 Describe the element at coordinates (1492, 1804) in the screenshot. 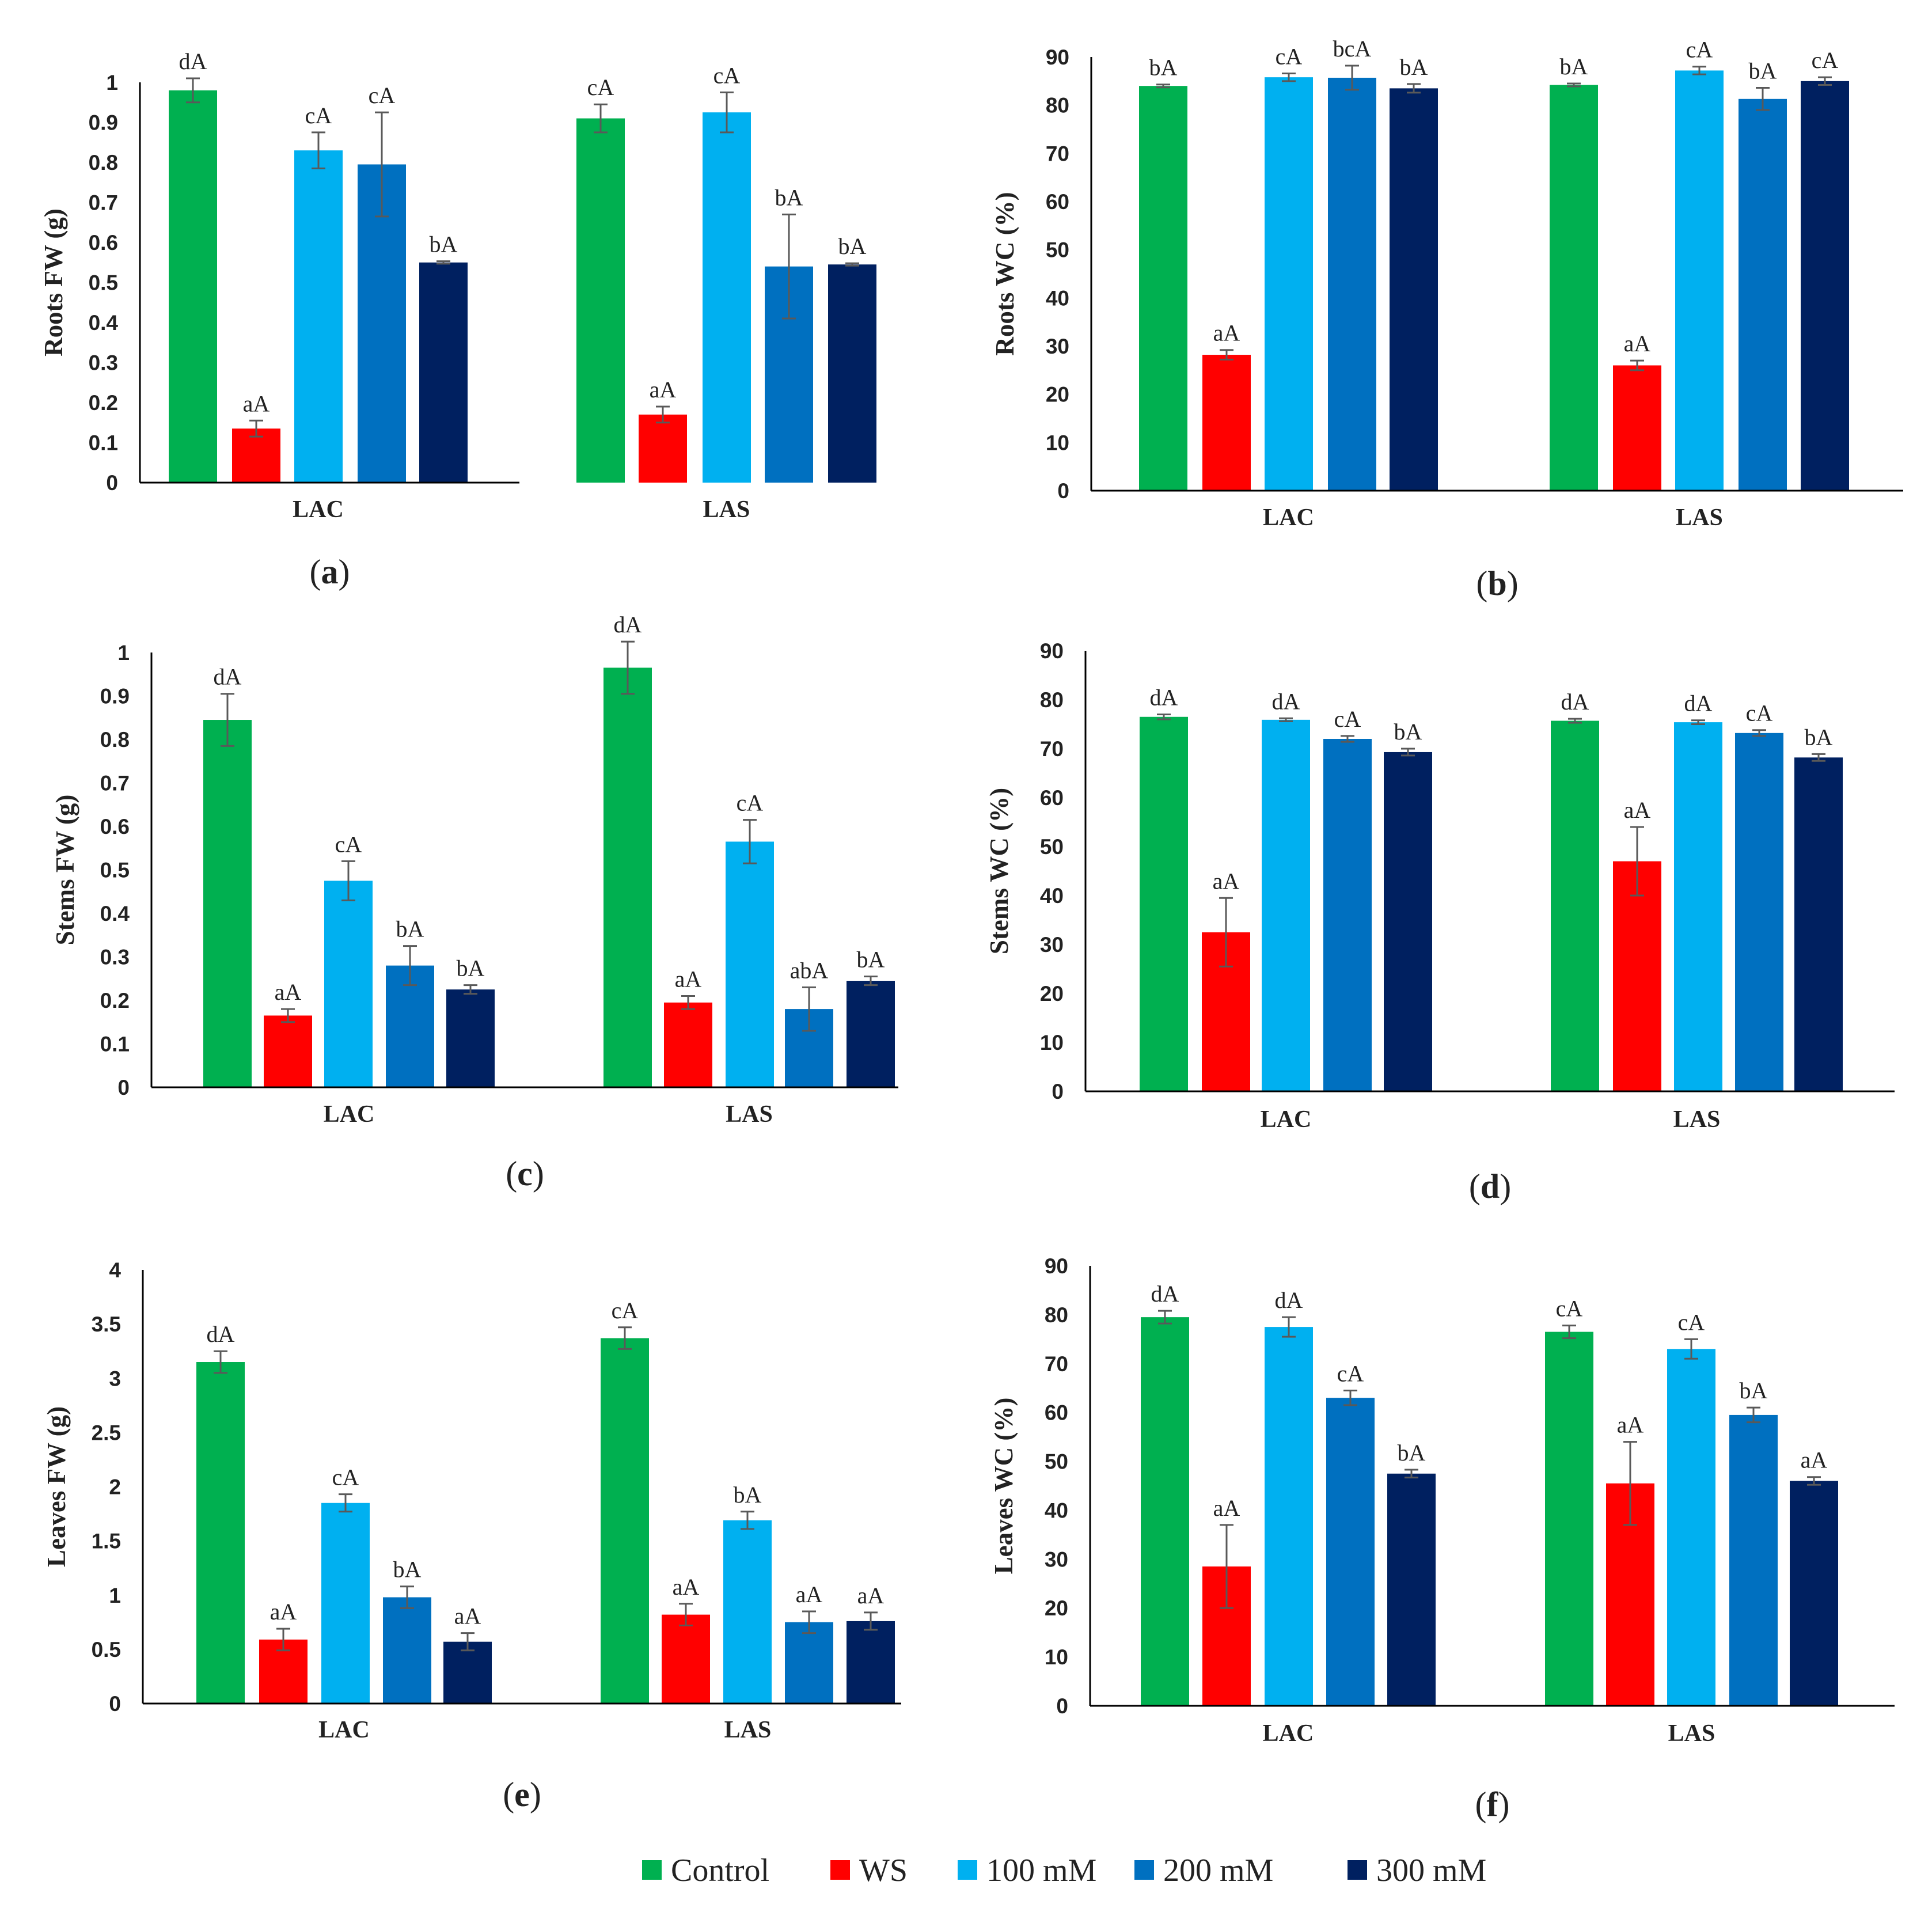

I see `panel-label: (f)` at that location.